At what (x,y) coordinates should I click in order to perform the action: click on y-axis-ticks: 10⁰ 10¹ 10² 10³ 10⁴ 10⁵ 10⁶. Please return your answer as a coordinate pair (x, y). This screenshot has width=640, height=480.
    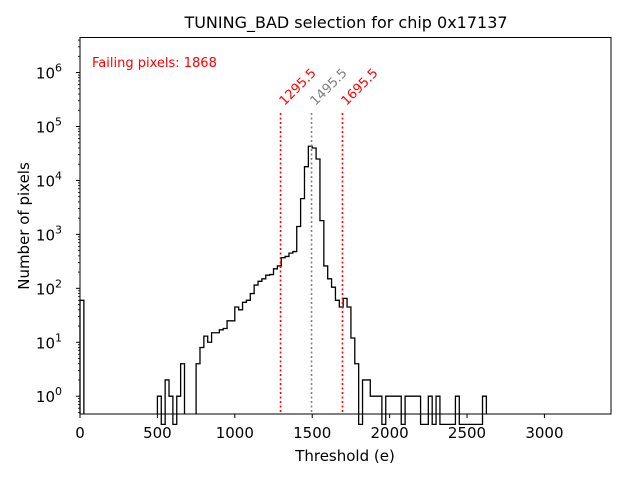
    Looking at the image, I should click on (58, 226).